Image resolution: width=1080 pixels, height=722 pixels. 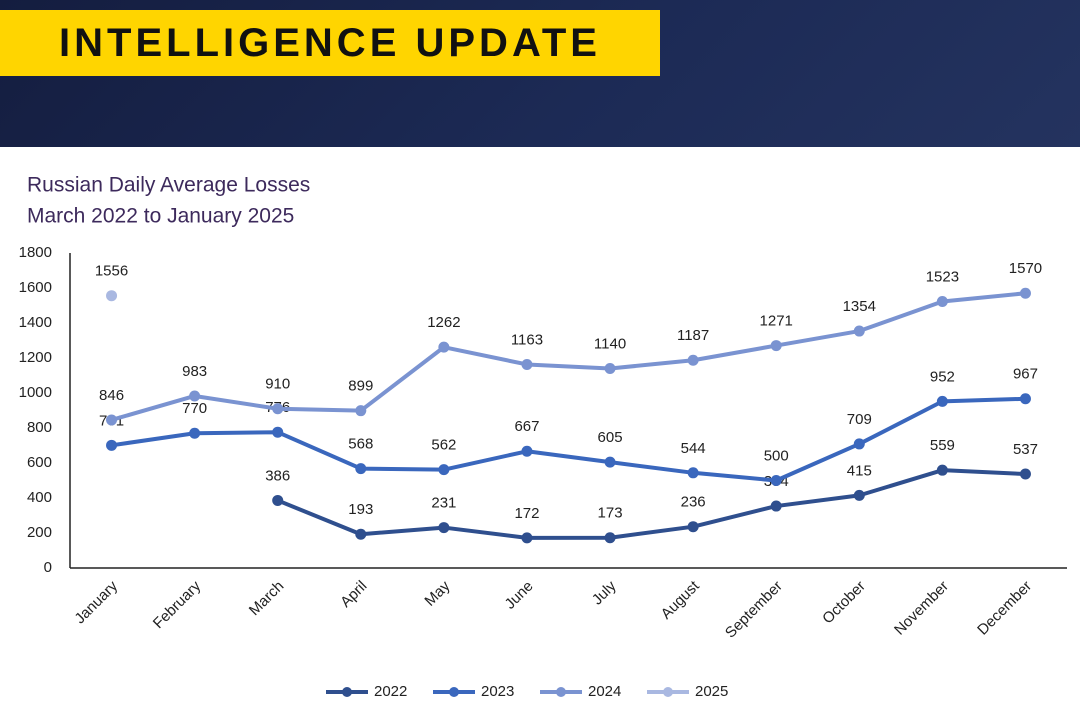 What do you see at coordinates (360, 386) in the screenshot?
I see `data-label: 899` at bounding box center [360, 386].